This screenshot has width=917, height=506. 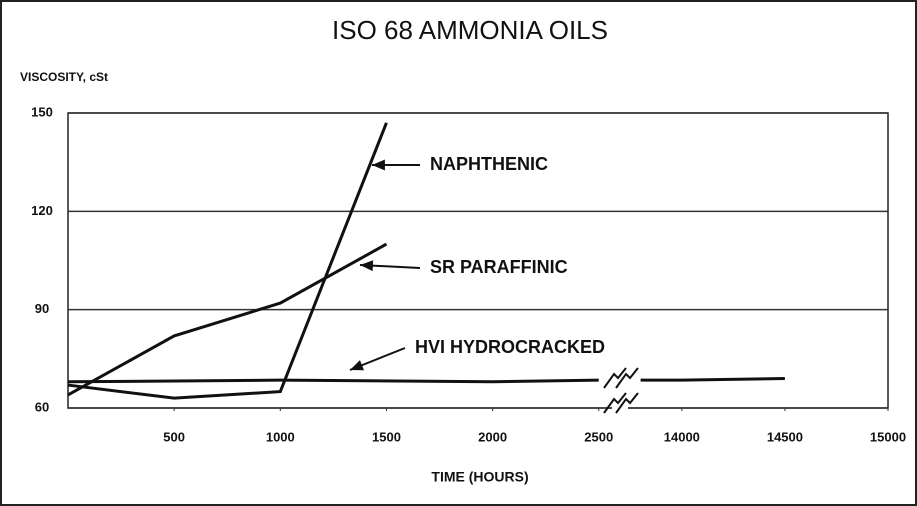 I want to click on x-tick-label: 1000, so click(x=280, y=436).